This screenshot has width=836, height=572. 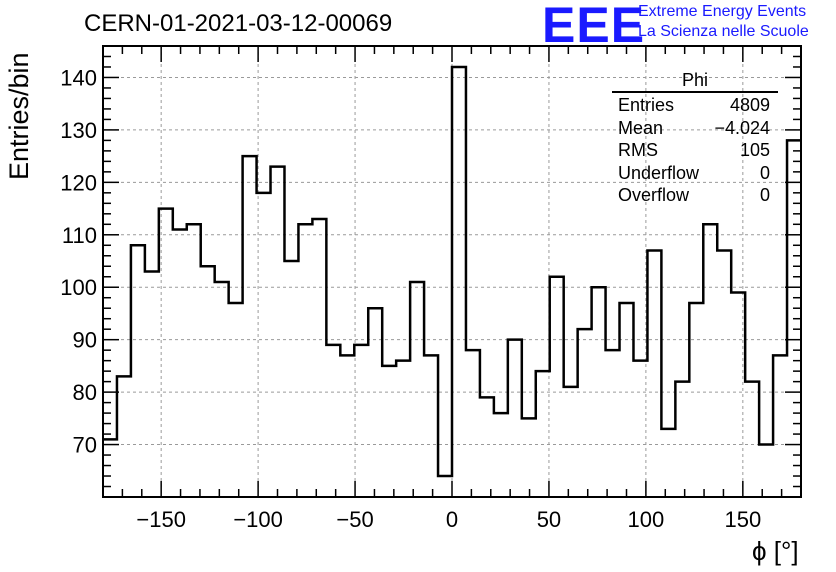 What do you see at coordinates (722, 11) in the screenshot?
I see `logo-caption-line1: Extreme Energy Events` at bounding box center [722, 11].